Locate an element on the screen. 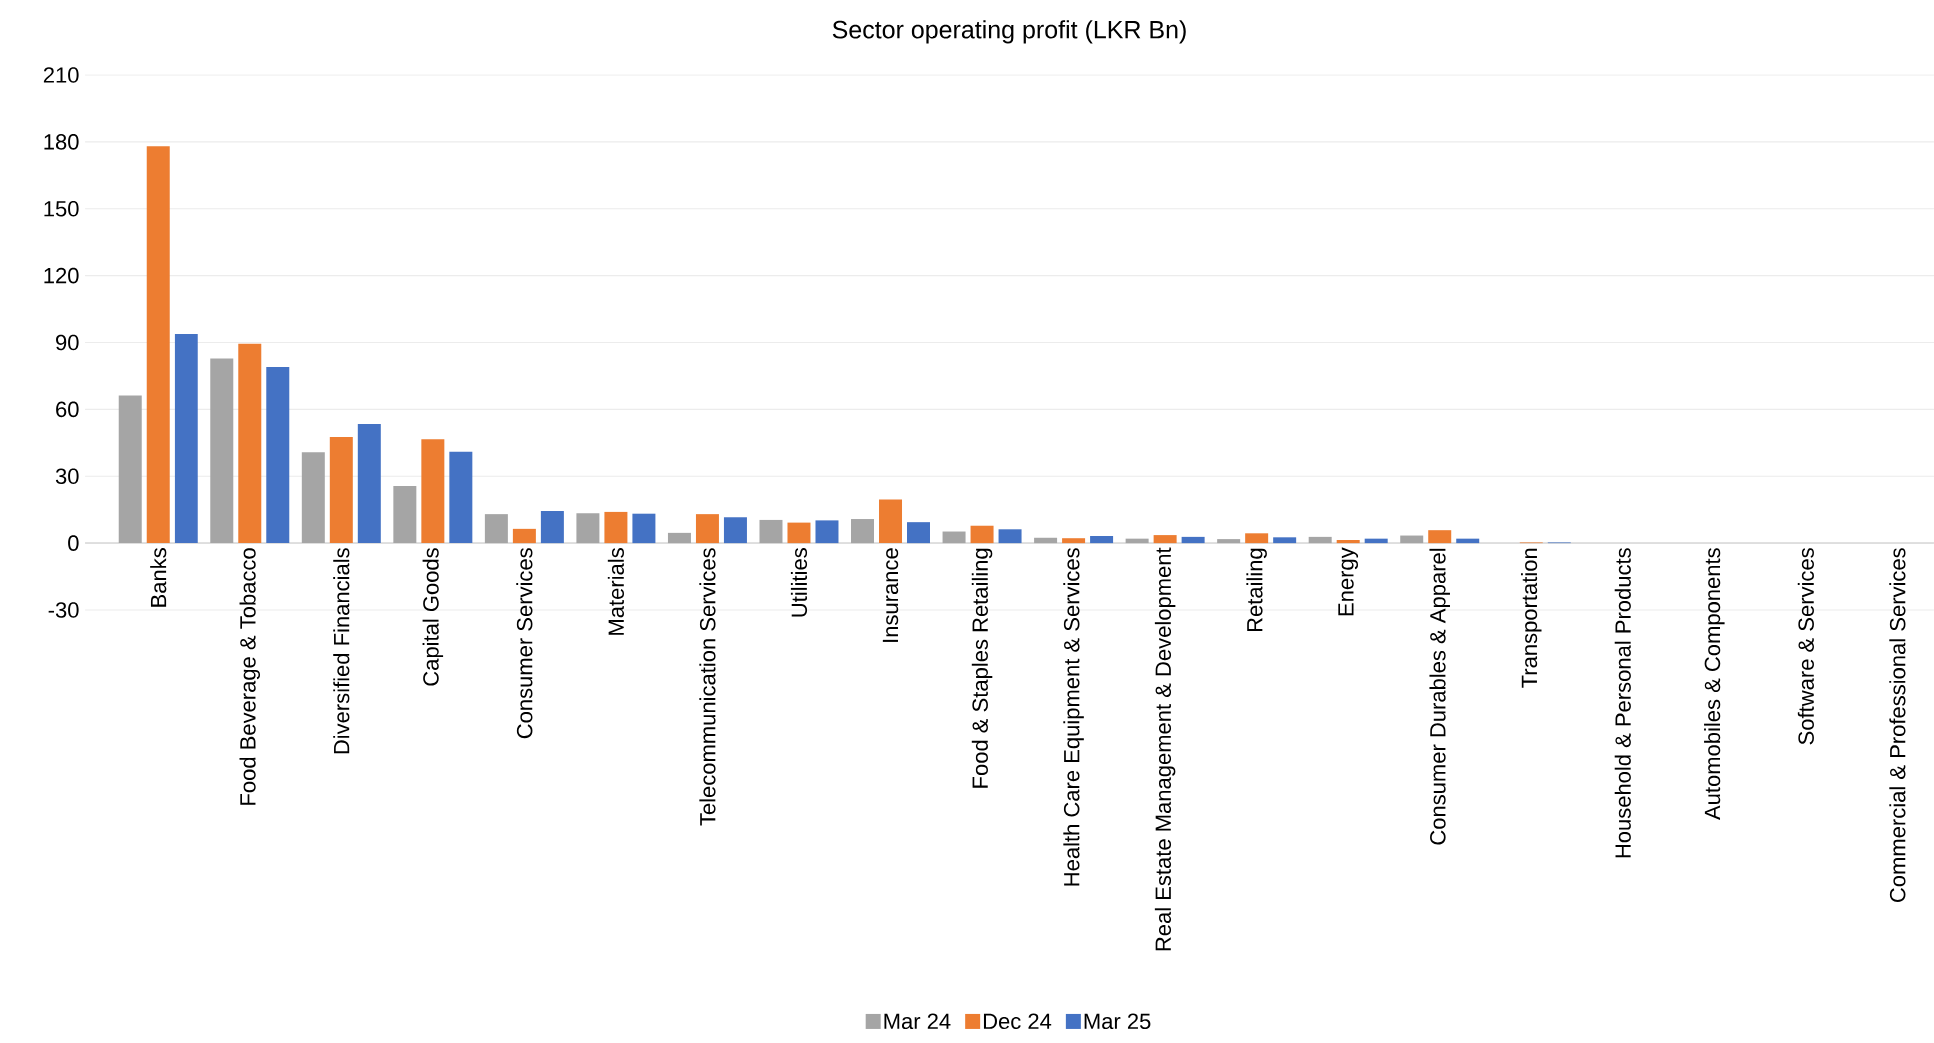  x-tick-label: Materials is located at coordinates (615, 591).